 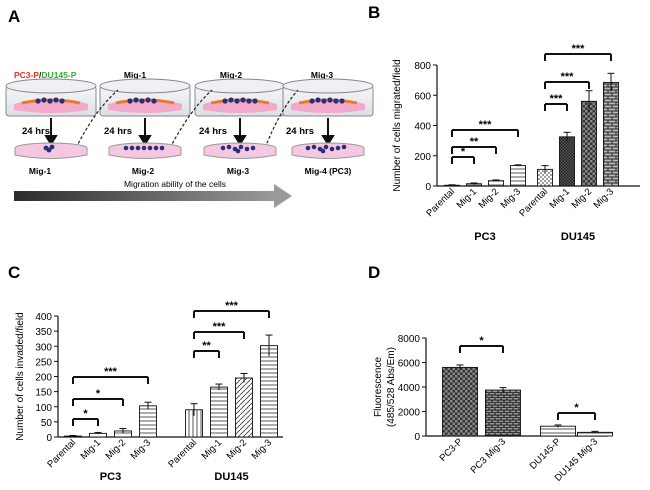 I want to click on y-tick-label: 8000, so click(x=409, y=339).